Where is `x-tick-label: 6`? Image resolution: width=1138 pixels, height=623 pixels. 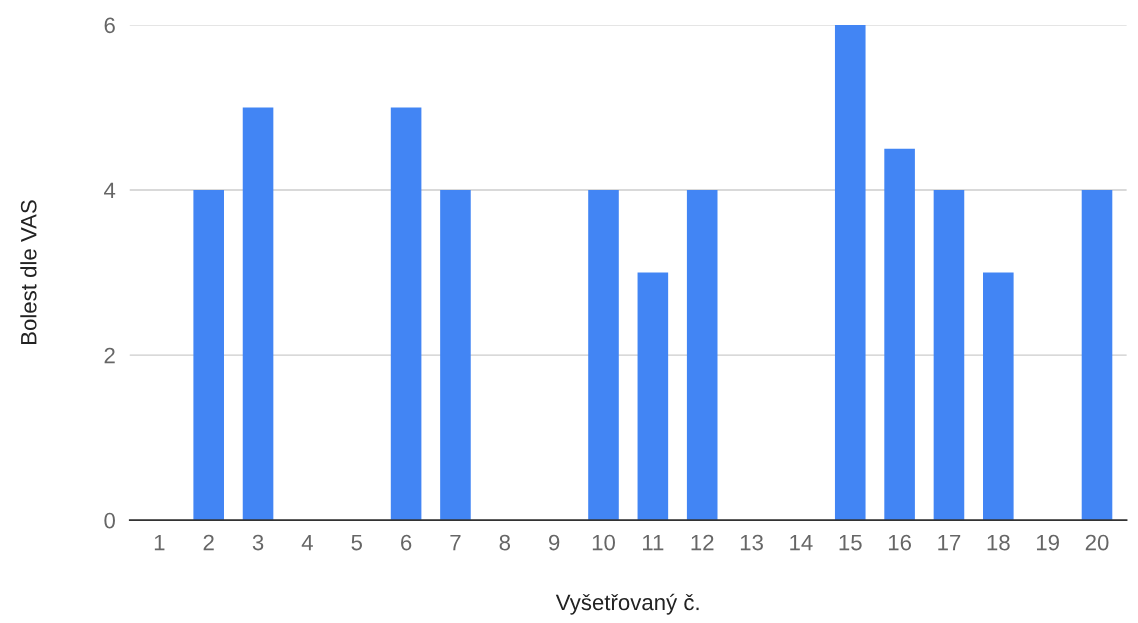 x-tick-label: 6 is located at coordinates (406, 542).